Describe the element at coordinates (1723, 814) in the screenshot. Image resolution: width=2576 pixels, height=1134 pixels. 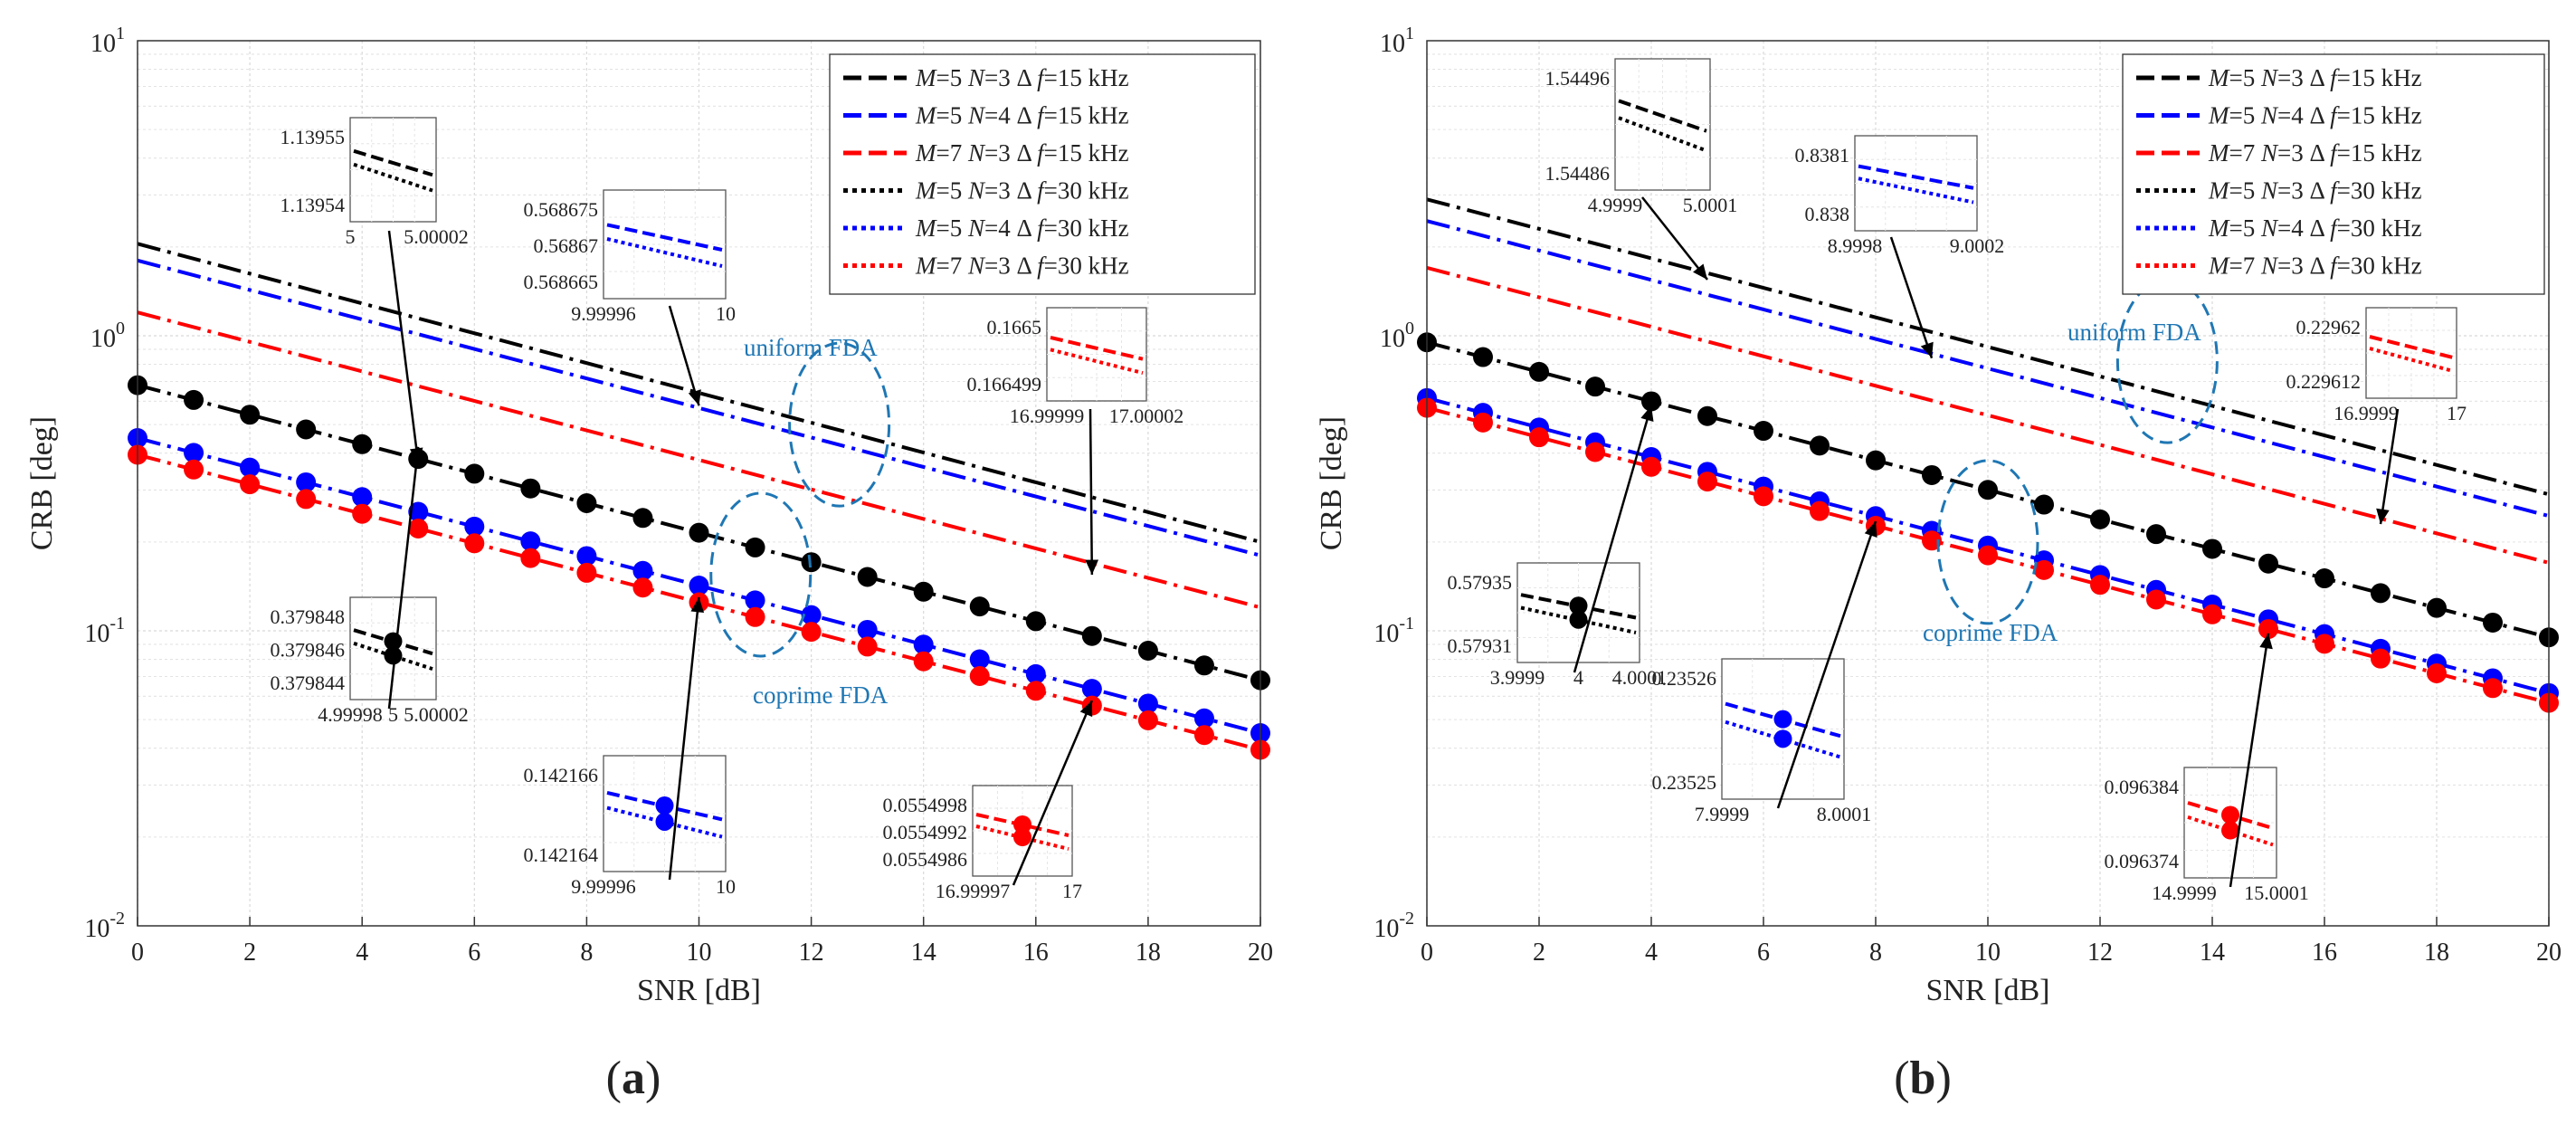
I see `inset-x-label: 7.9999` at that location.